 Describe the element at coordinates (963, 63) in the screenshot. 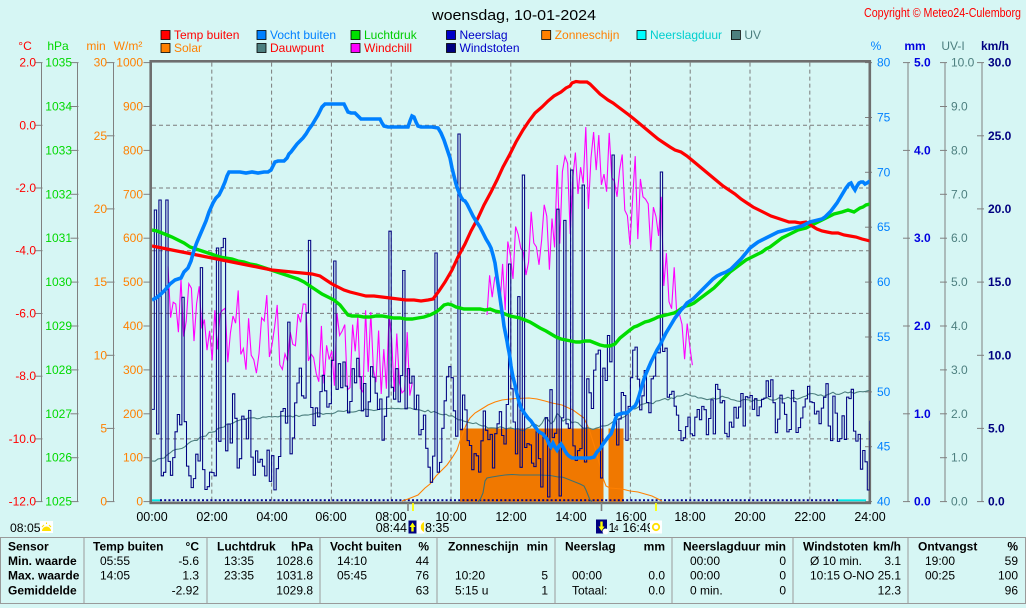

I see `svg-text: 10.0` at that location.